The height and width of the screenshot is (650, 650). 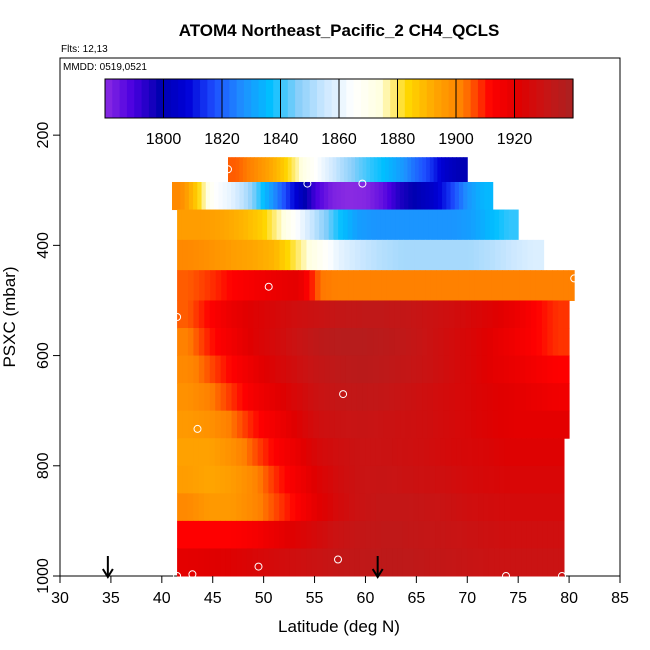 What do you see at coordinates (416, 598) in the screenshot?
I see `x-tick-label: 65` at bounding box center [416, 598].